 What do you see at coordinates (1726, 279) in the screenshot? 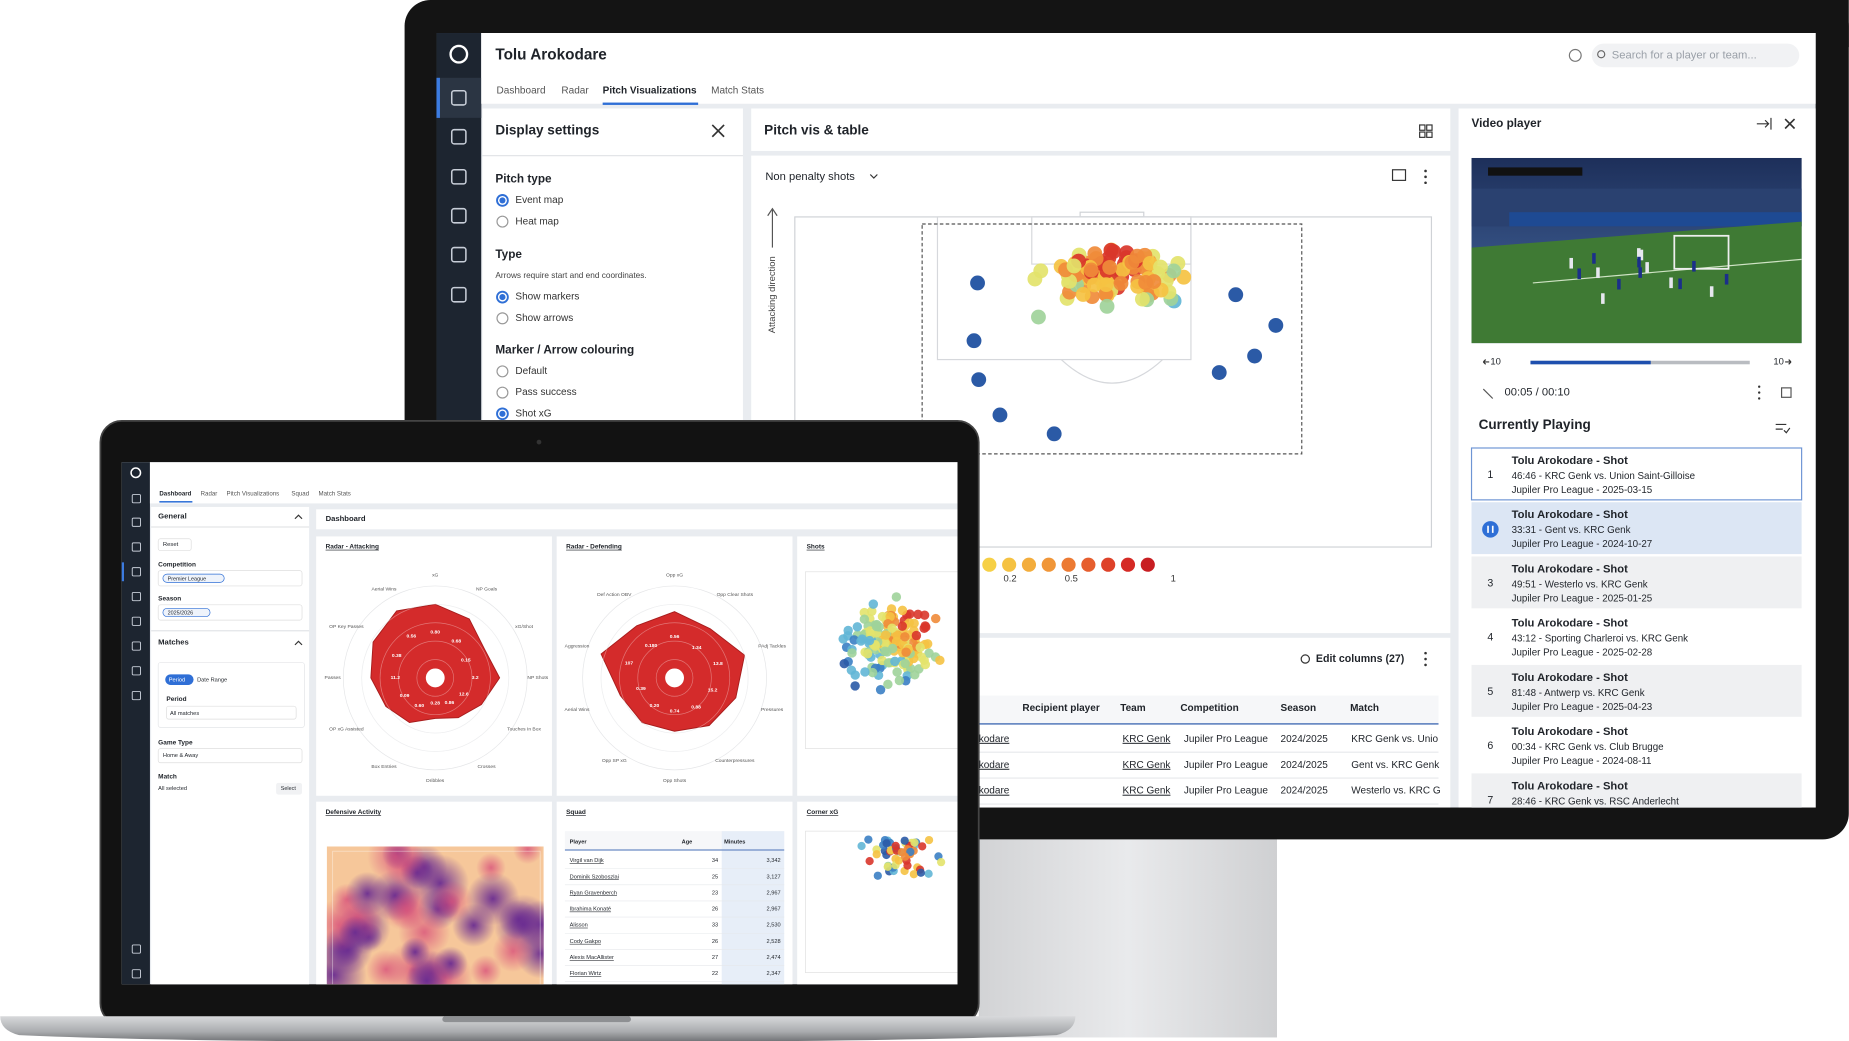
I see `video-player-figure` at bounding box center [1726, 279].